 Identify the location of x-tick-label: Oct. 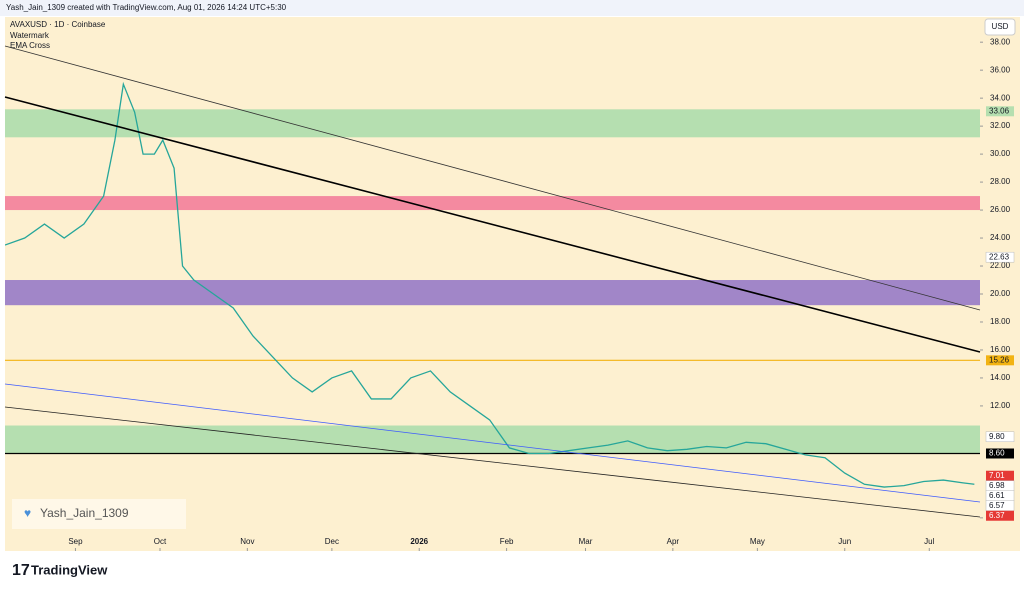
(160, 541).